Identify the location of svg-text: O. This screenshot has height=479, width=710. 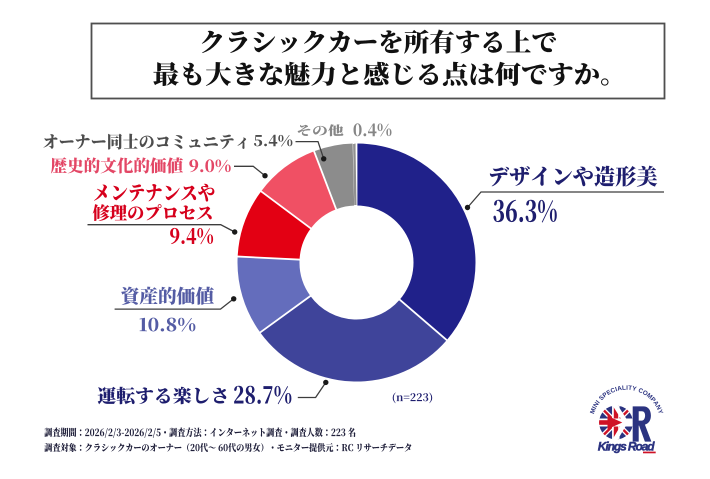
(645, 393).